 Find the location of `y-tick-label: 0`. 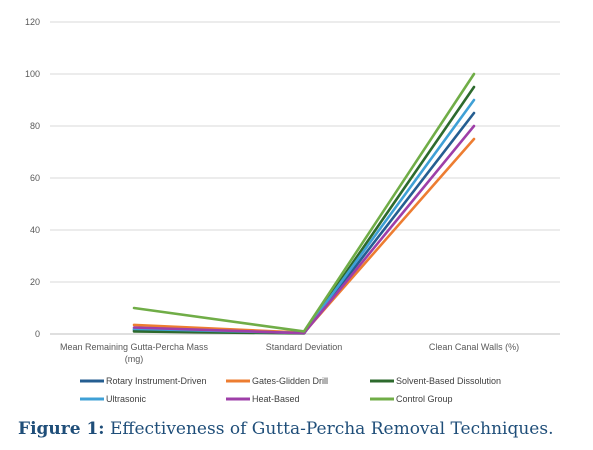

y-tick-label: 0 is located at coordinates (37, 334).